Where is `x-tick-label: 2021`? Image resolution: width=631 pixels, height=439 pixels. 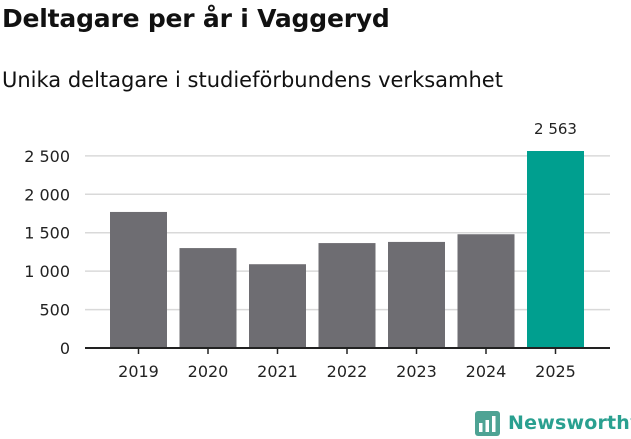
x-tick-label: 2021 is located at coordinates (277, 371).